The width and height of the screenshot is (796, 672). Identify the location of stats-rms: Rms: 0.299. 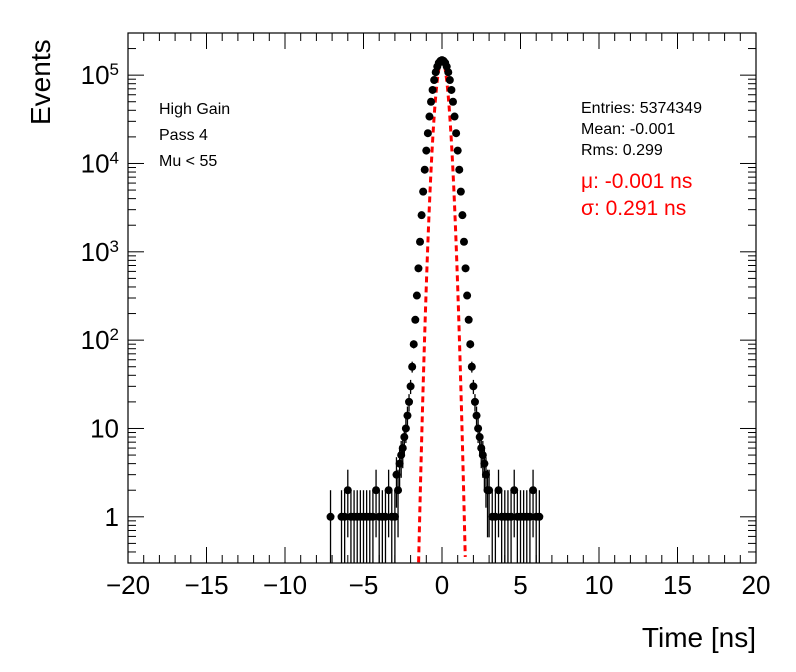
(622, 150).